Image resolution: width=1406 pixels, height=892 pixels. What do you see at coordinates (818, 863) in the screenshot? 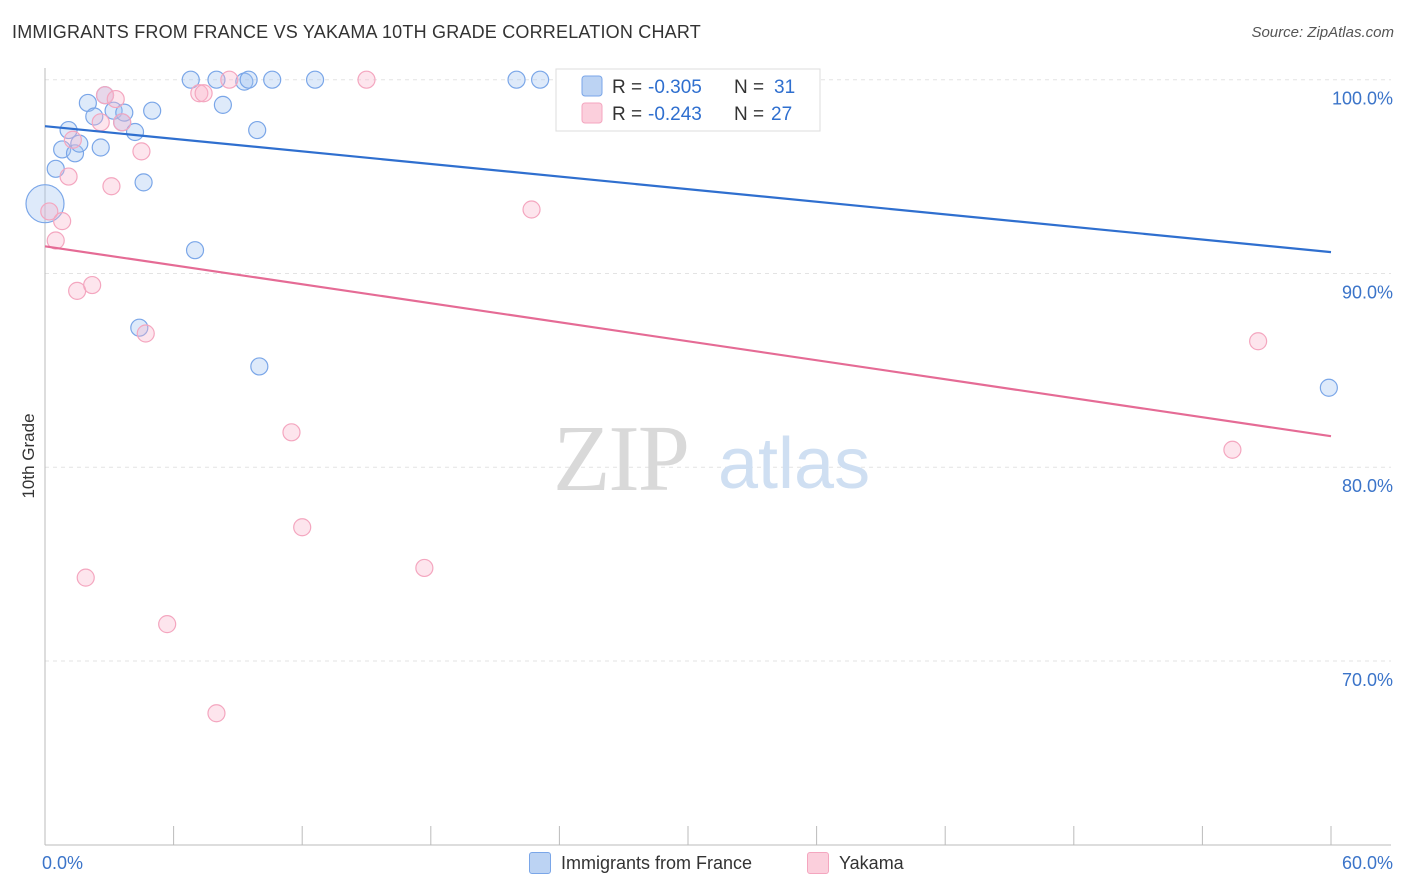
I see `legend-swatch-yakama` at bounding box center [818, 863].